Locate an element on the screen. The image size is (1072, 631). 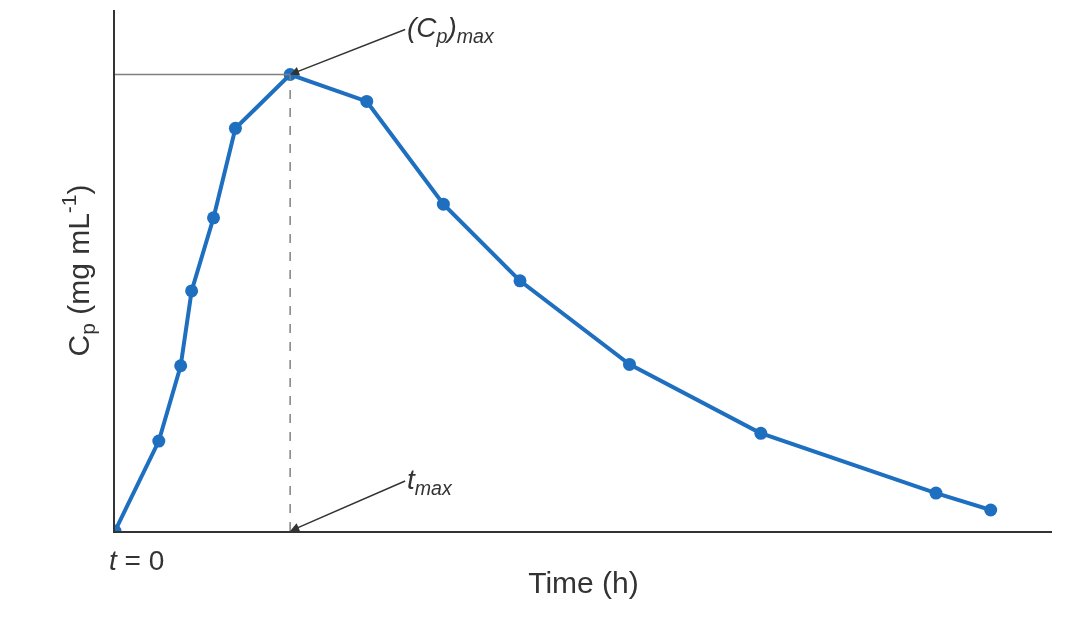
text: t = 0 is located at coordinates (137, 560).